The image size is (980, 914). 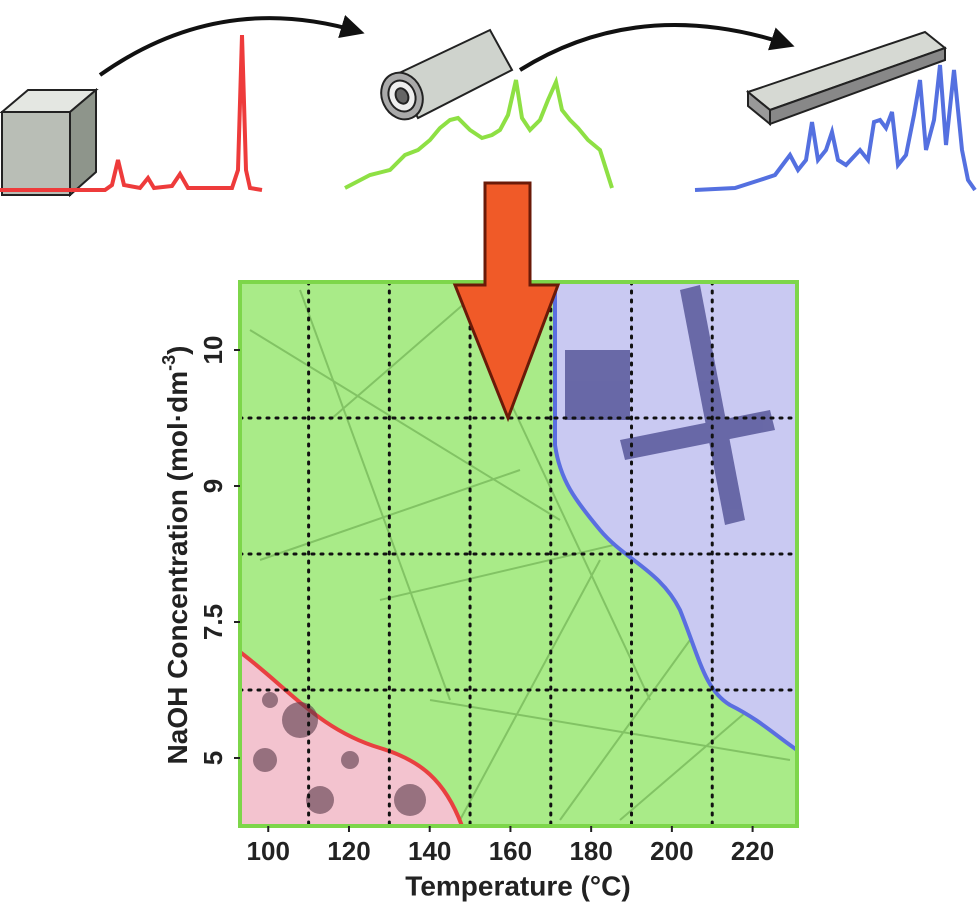 I want to click on y-axis-label-sup: -3, so click(x=169, y=363).